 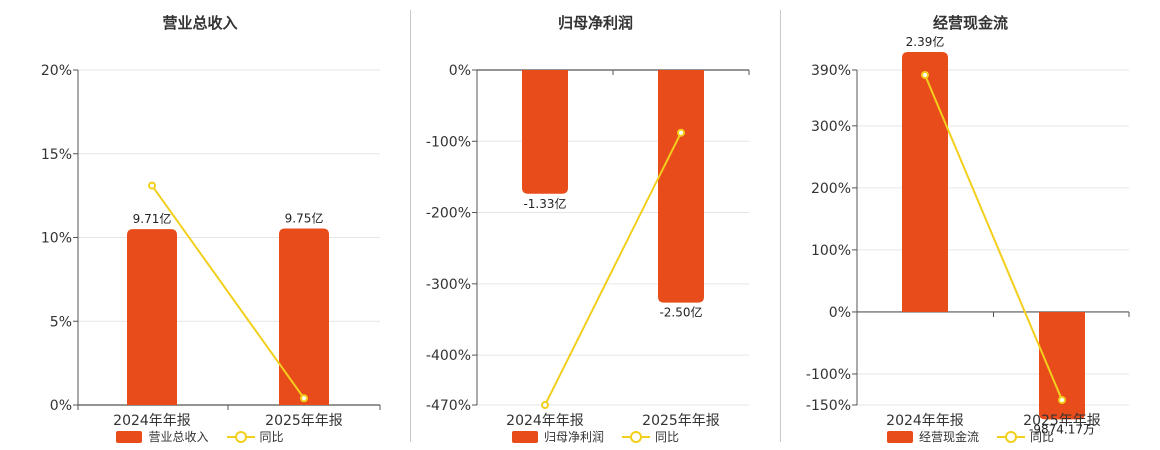 What do you see at coordinates (573, 437) in the screenshot?
I see `legend-bar-label: 归母净利润` at bounding box center [573, 437].